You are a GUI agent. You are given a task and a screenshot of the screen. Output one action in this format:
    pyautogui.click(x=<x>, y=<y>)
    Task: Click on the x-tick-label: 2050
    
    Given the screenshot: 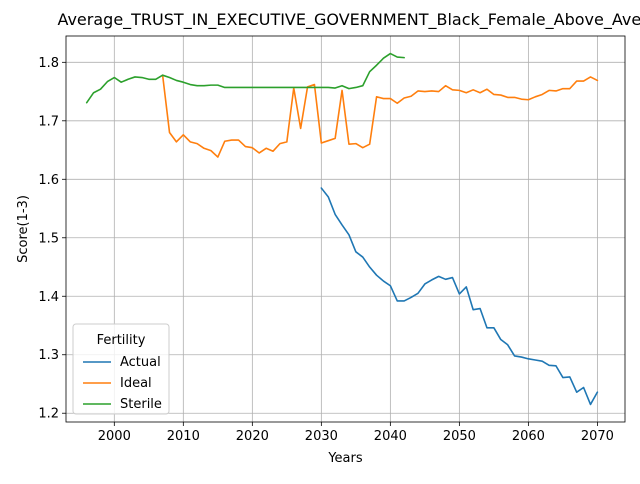 What is the action you would take?
    pyautogui.click(x=459, y=436)
    